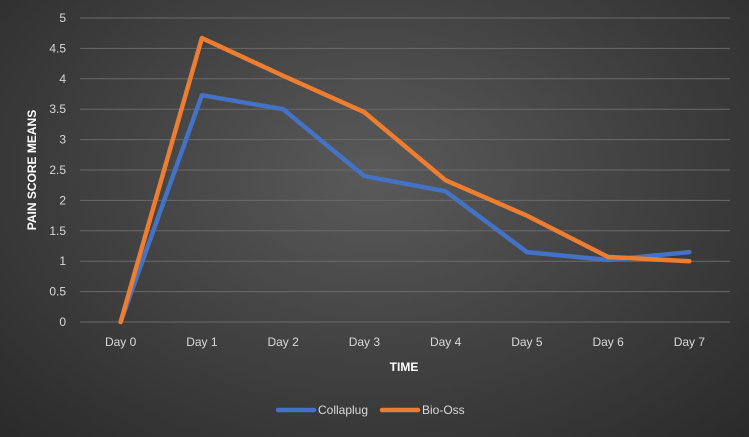 This screenshot has width=749, height=437. I want to click on y-tick-label: 2.5, so click(57, 170).